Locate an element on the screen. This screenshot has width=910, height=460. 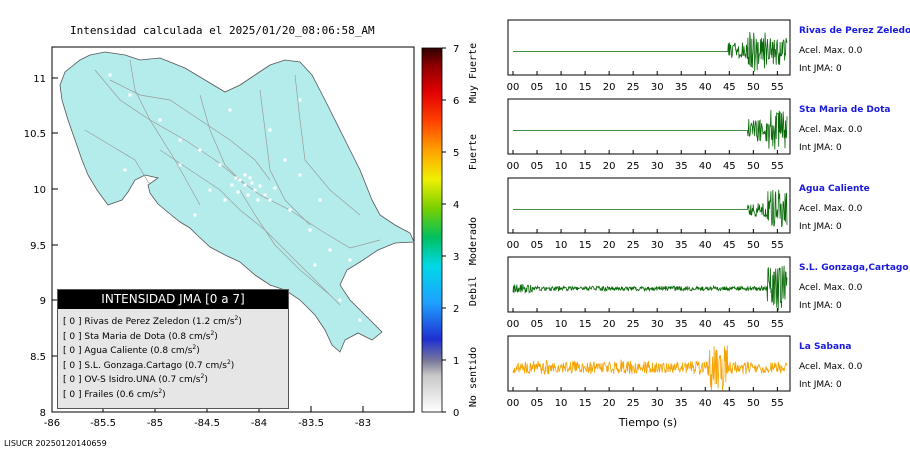
legend-item-accel: (1.2 cm/s is located at coordinates (213, 322).